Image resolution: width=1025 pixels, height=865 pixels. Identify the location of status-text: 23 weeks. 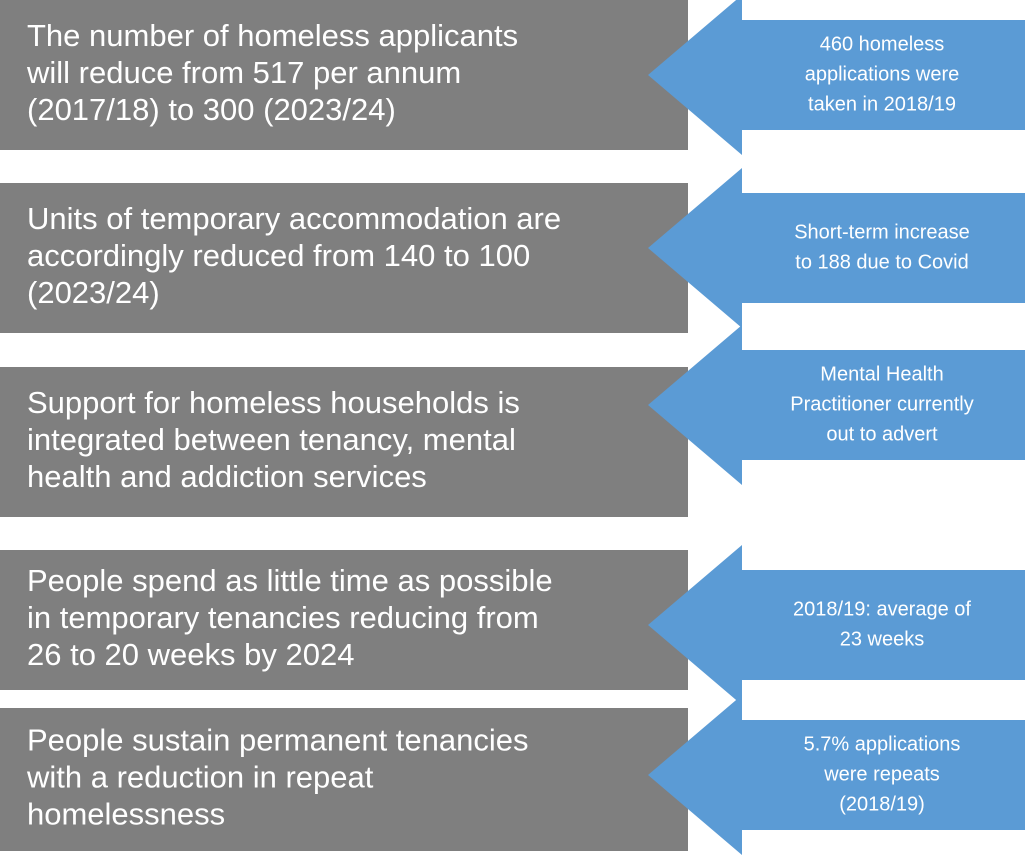
(882, 639).